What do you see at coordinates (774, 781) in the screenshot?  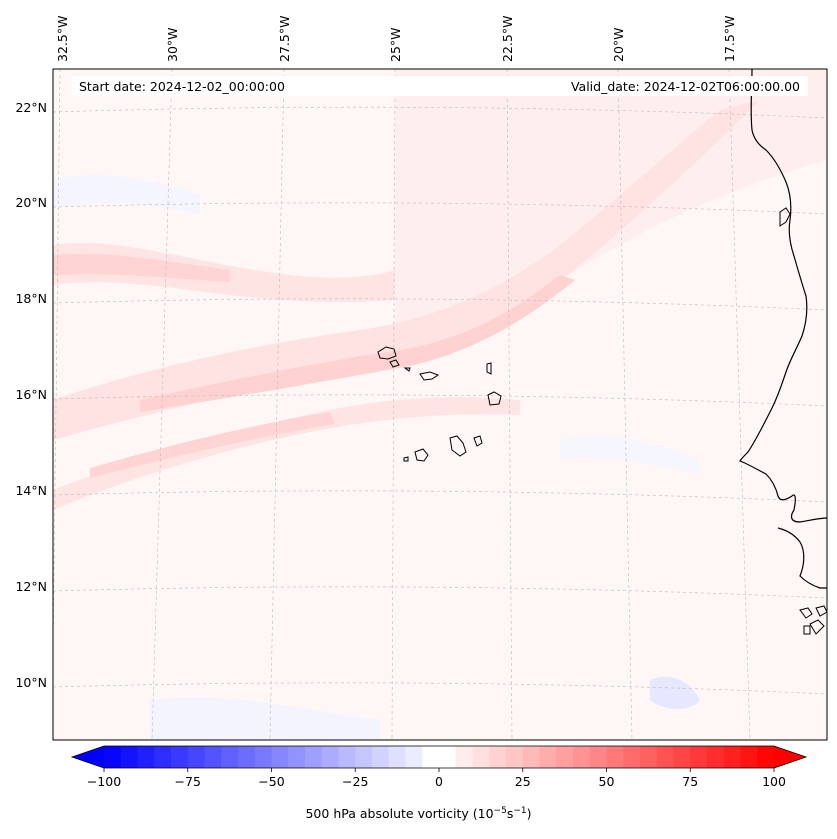 I see `colorbar-tick-label: 100` at bounding box center [774, 781].